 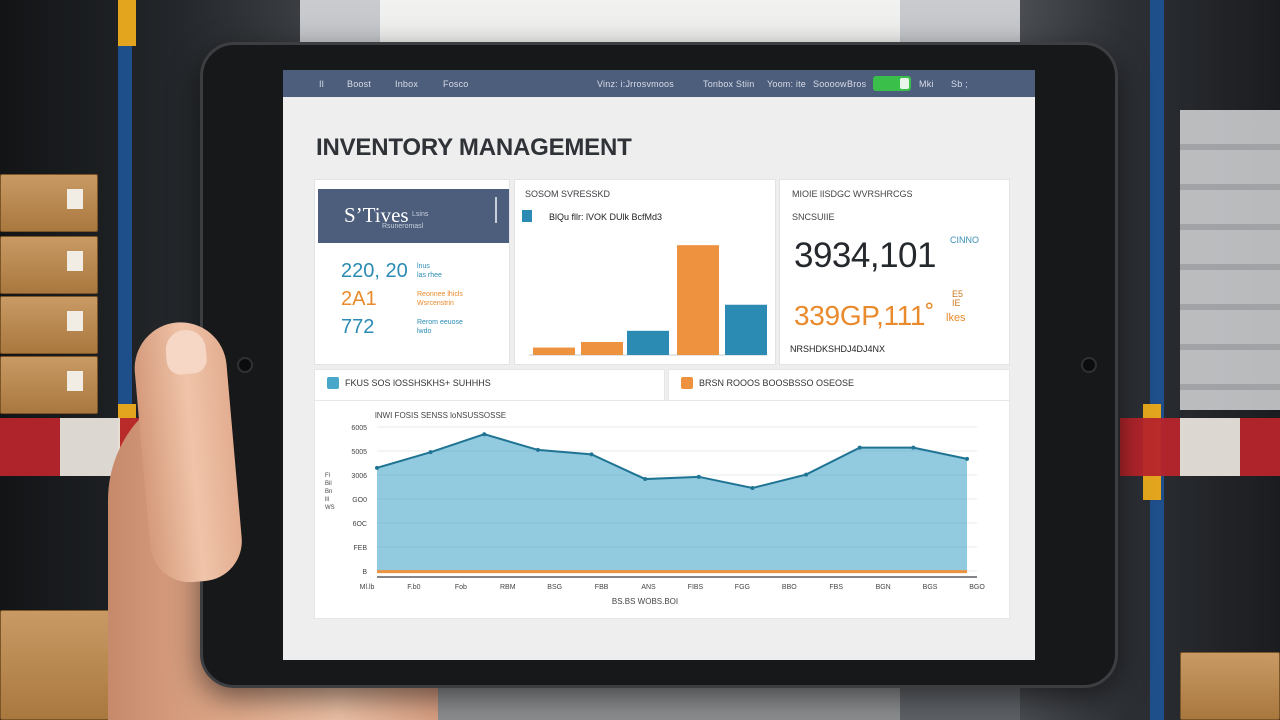 I want to click on nav-item: Fosco, so click(x=456, y=84).